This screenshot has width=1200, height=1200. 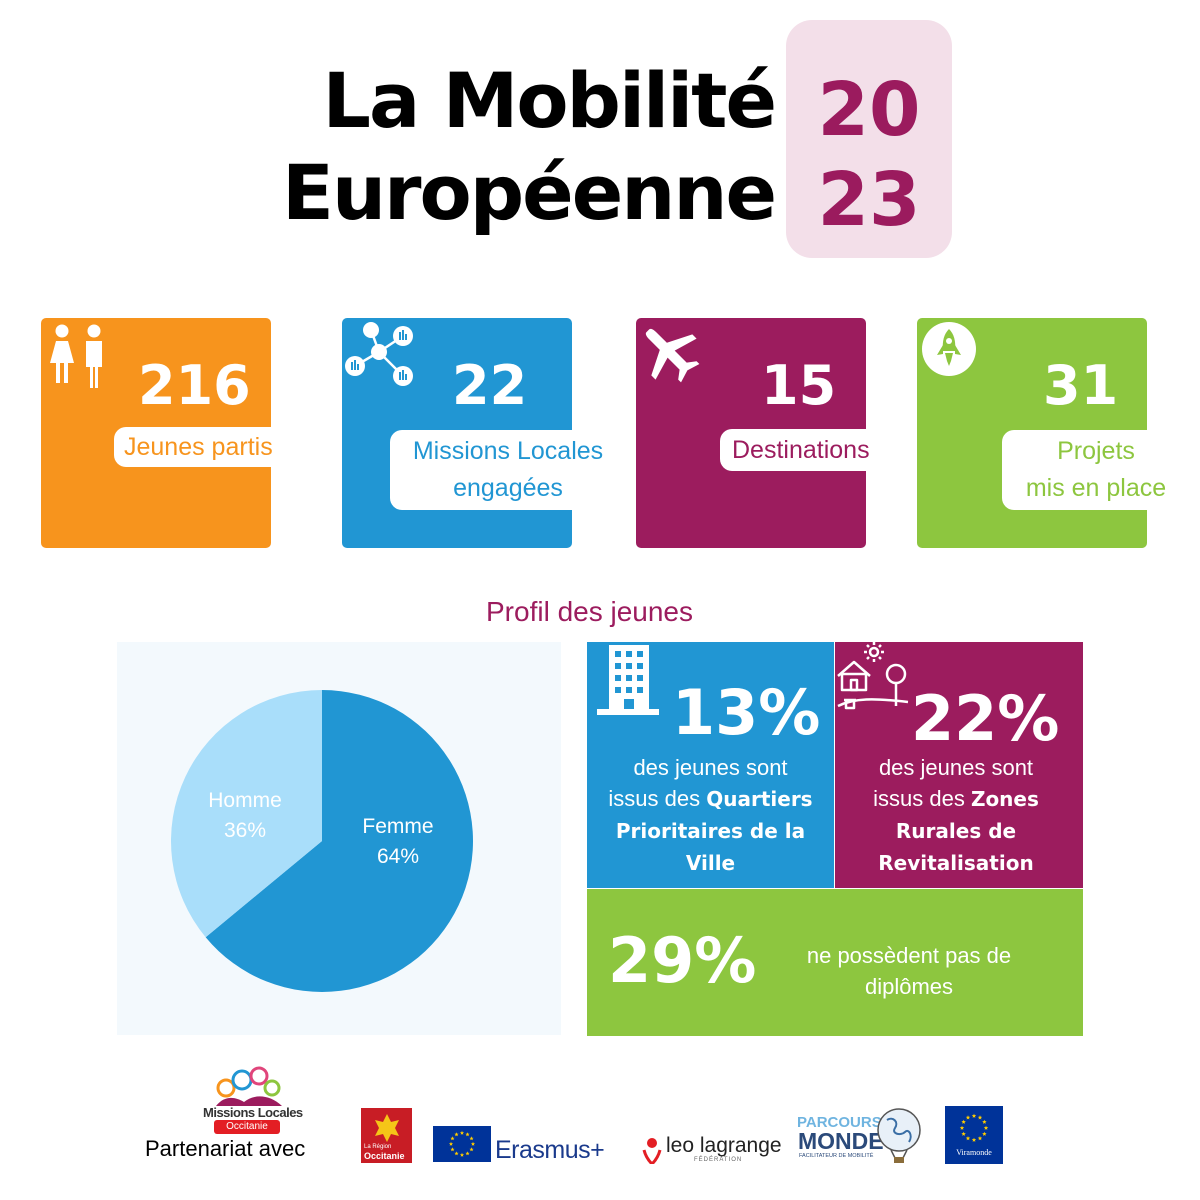 I want to click on missions-locales-logo-text: Missions Locales, so click(x=253, y=1112).